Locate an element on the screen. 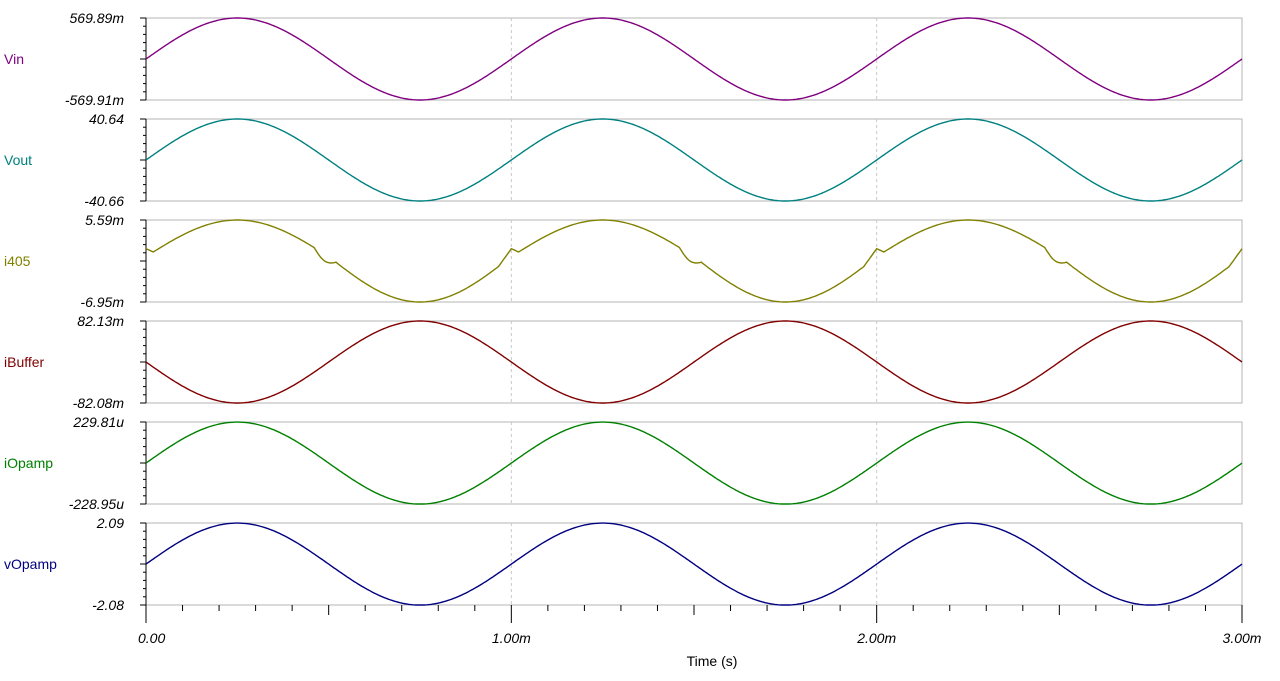  series-line-vopamp is located at coordinates (694, 564).